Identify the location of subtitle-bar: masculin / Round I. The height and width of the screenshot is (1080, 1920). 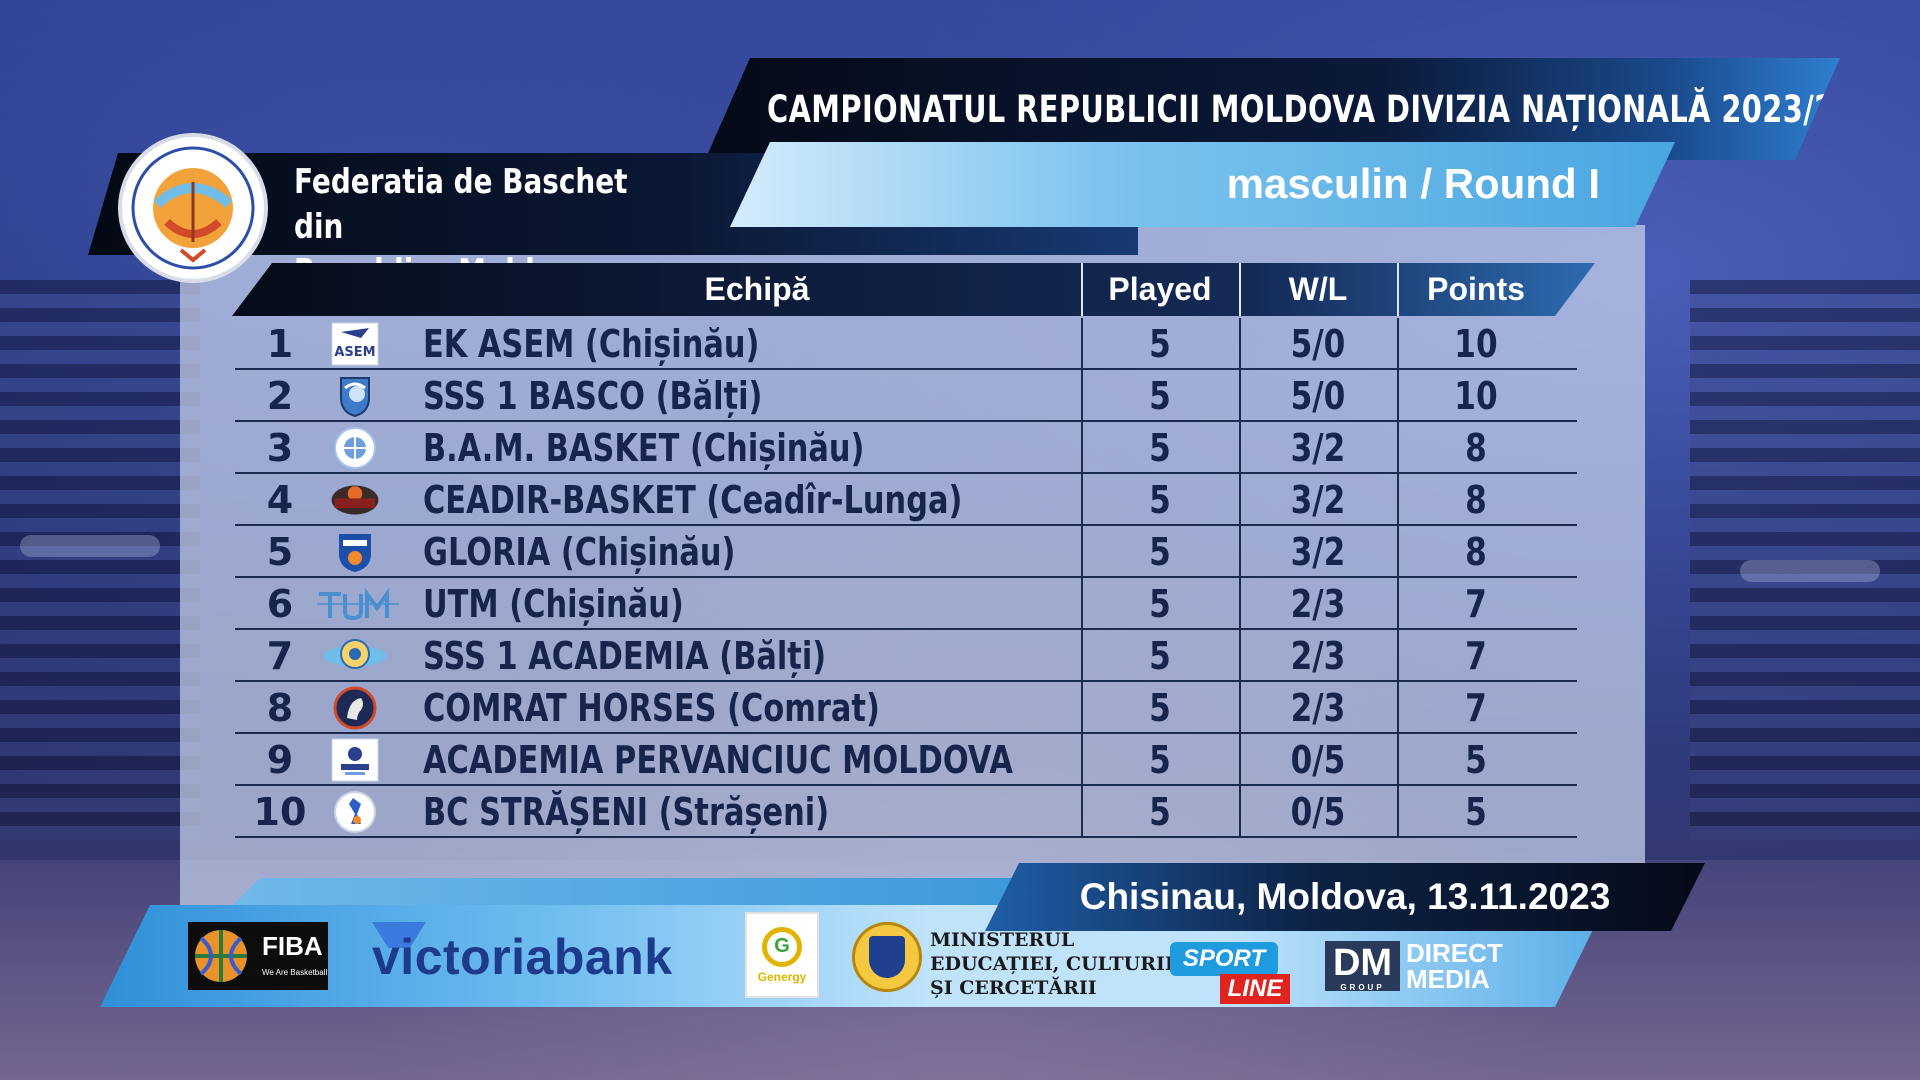
(1202, 184).